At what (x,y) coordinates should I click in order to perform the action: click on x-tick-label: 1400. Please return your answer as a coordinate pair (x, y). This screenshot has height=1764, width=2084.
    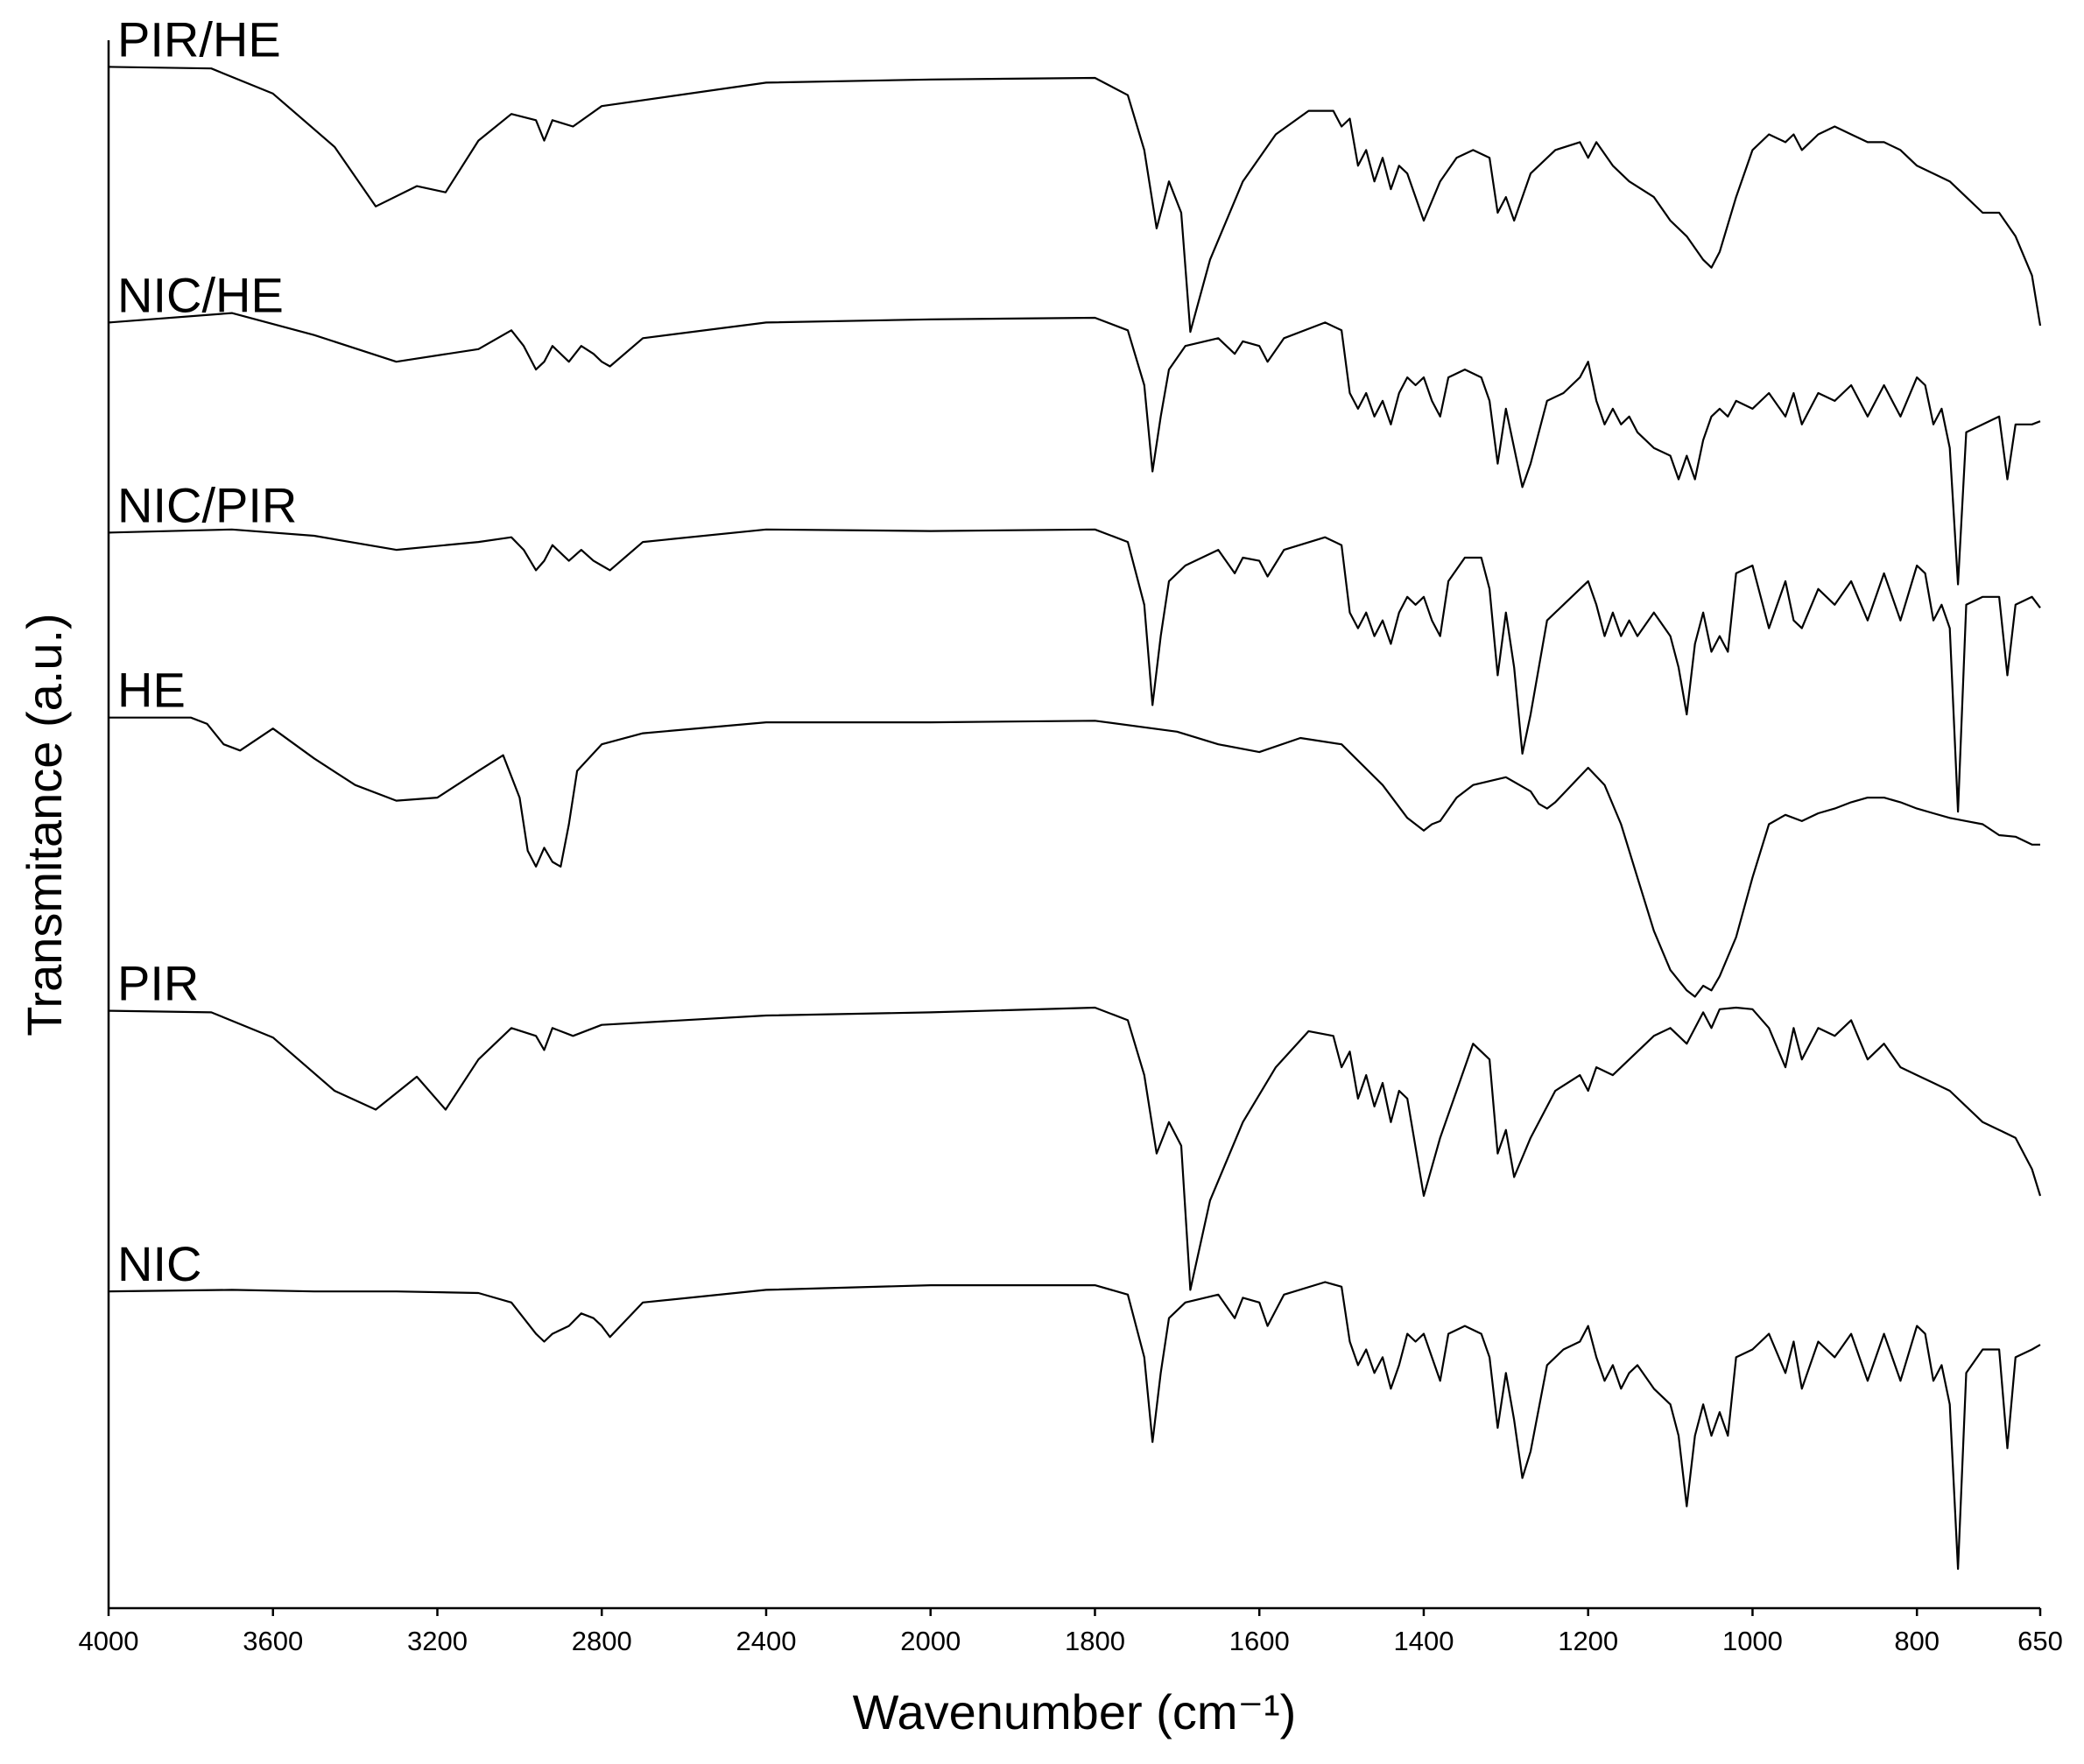
    Looking at the image, I should click on (1423, 1641).